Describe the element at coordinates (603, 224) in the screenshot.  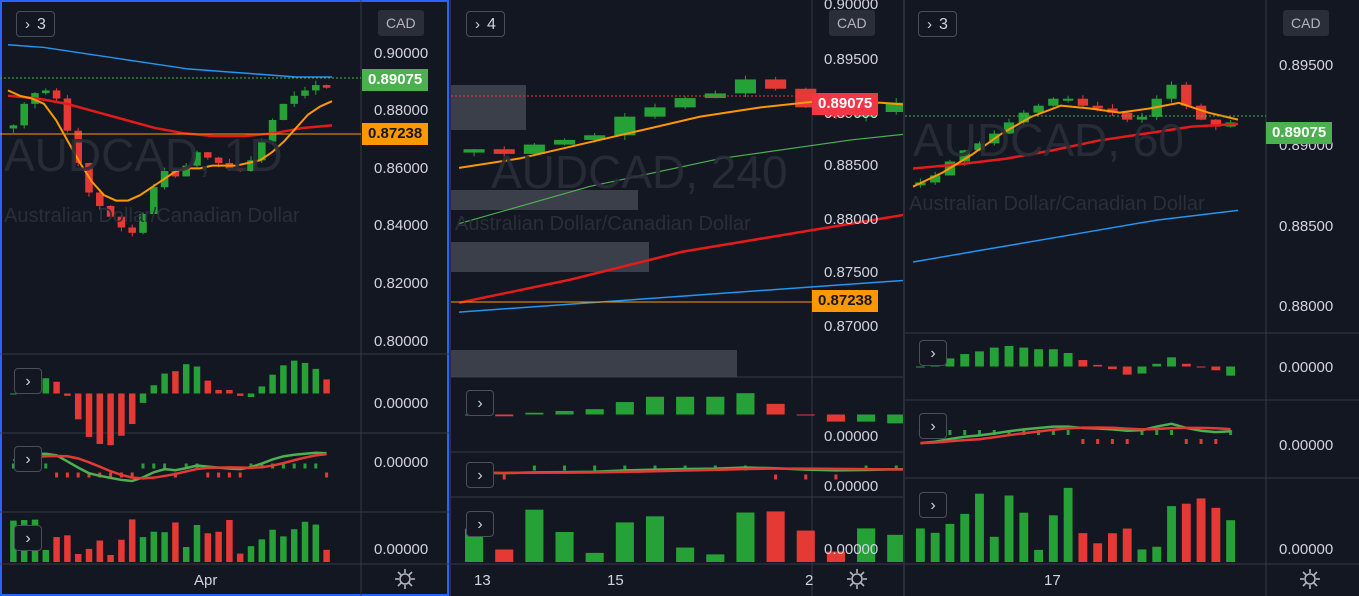
I see `watermark-sub: Australian Dollar/Canadian Dollar` at that location.